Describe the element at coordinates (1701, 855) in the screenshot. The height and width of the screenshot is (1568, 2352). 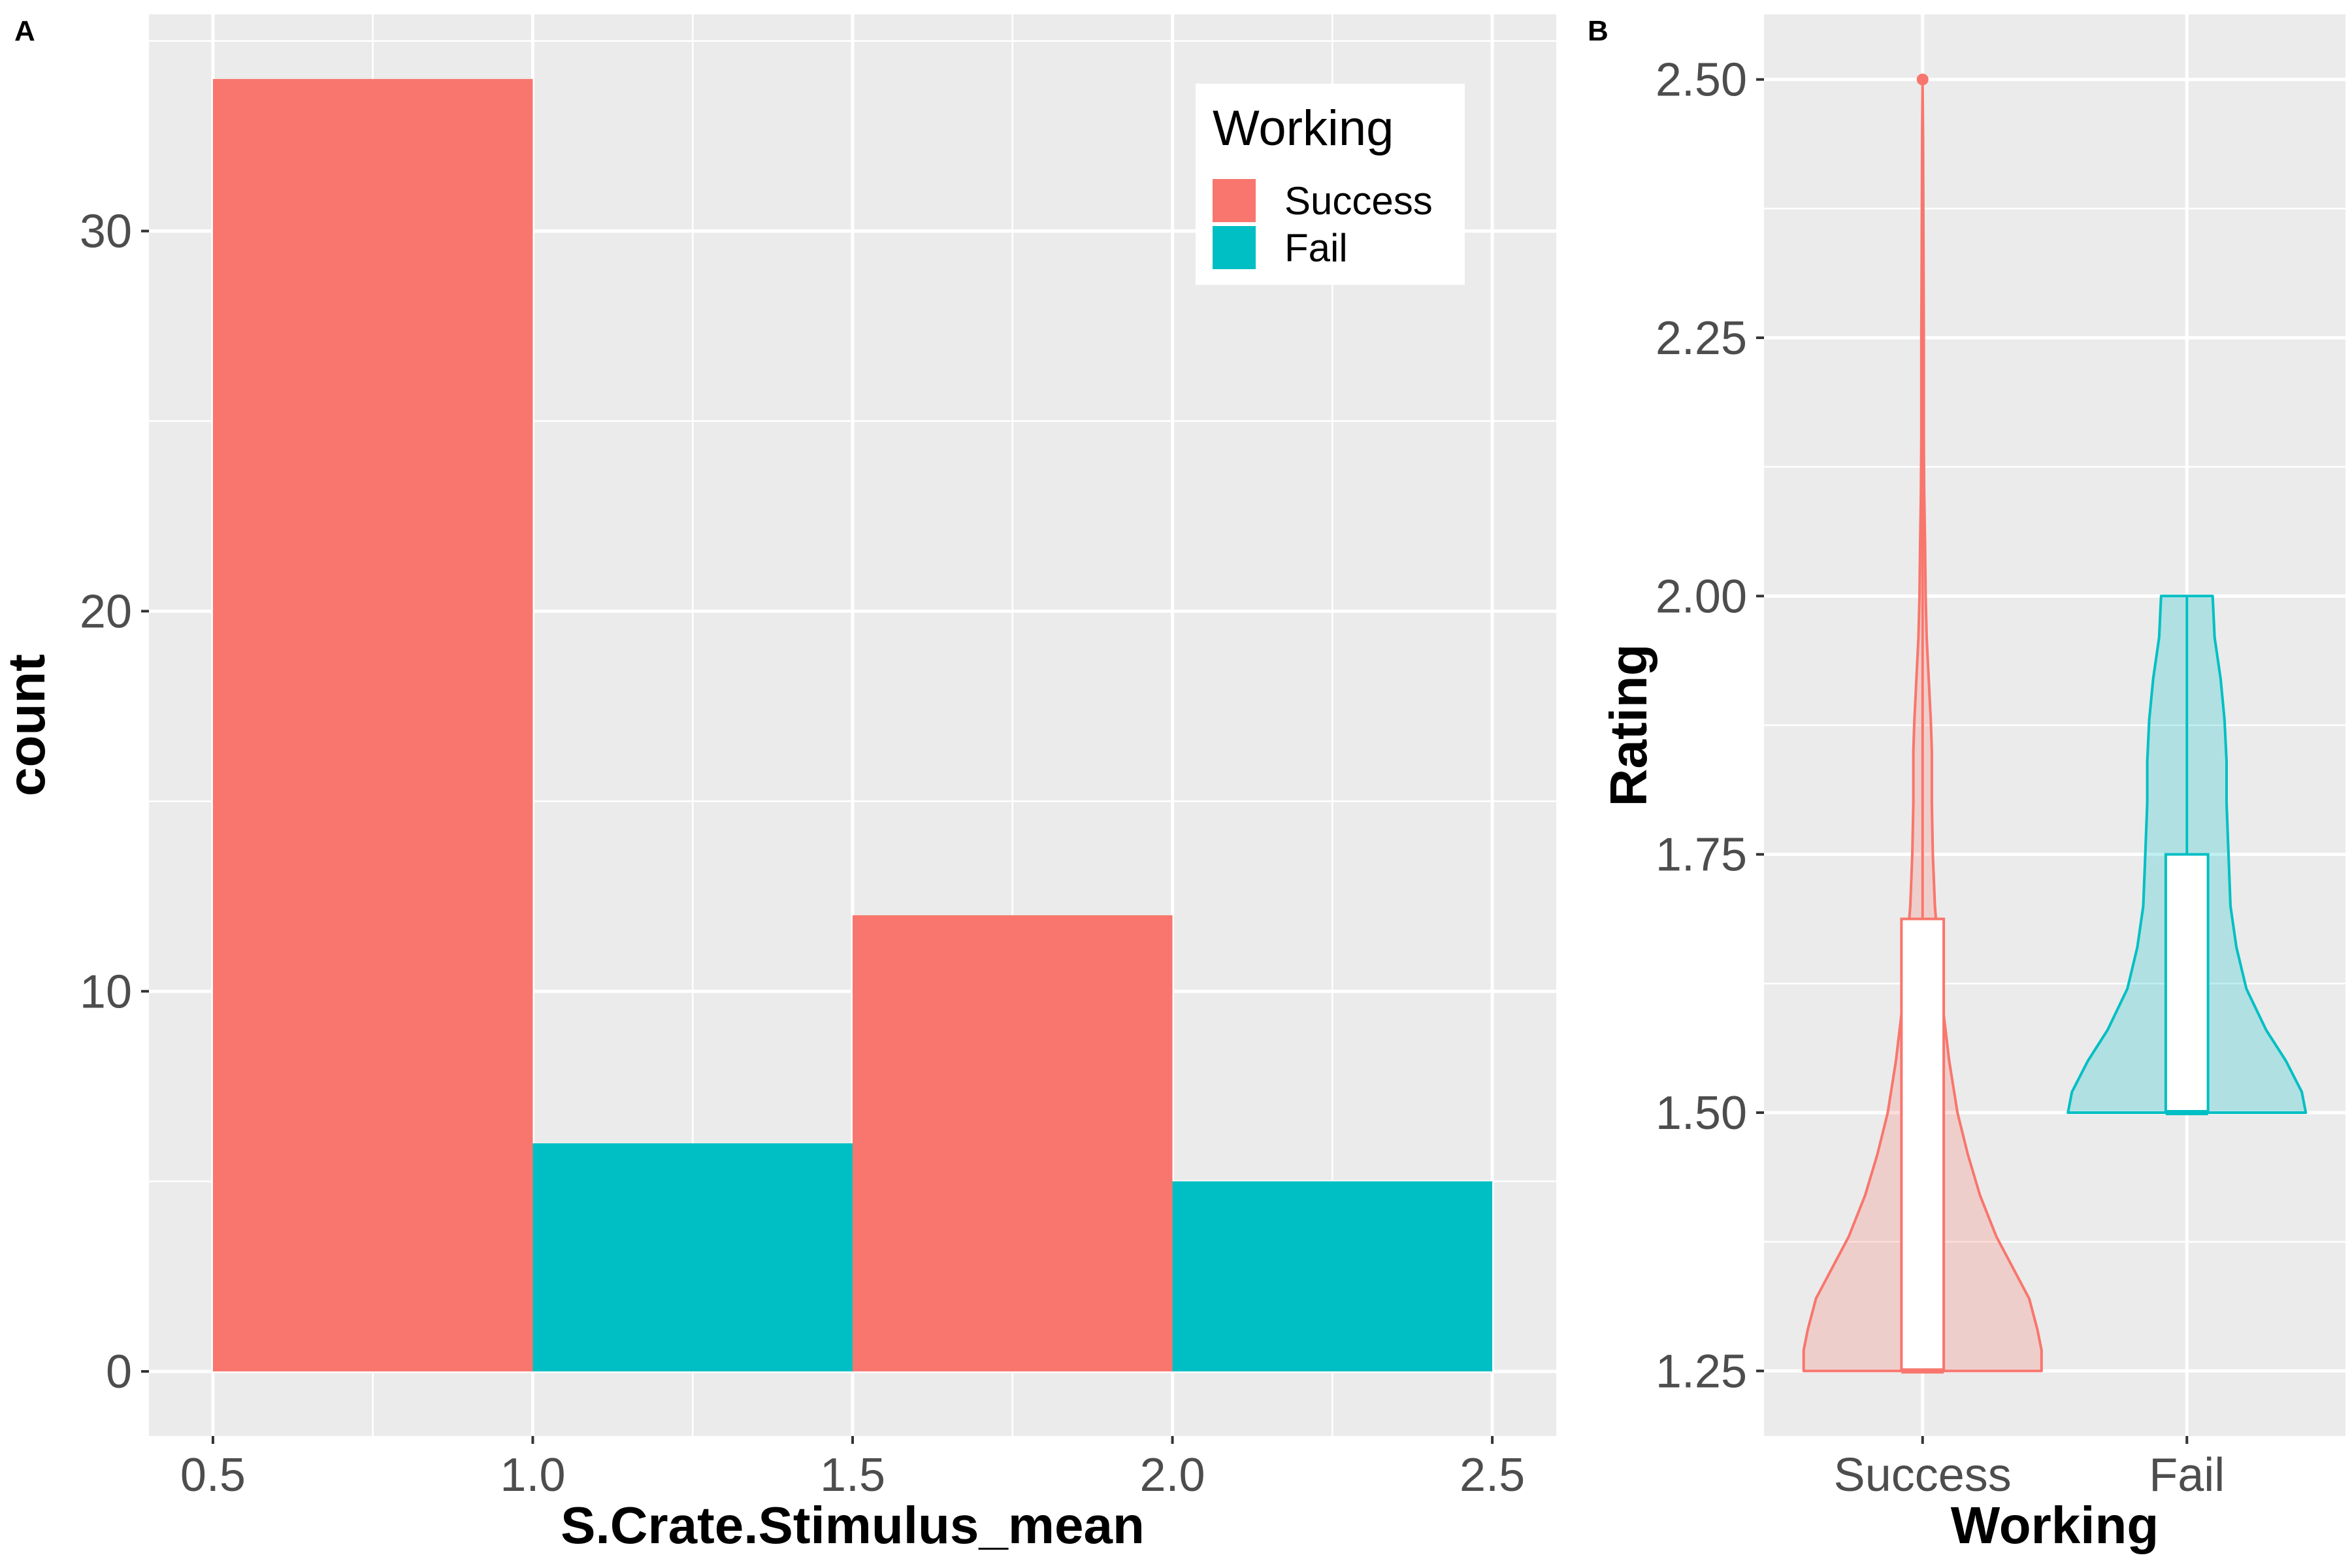
I see `y-tick-label: 1.75` at that location.